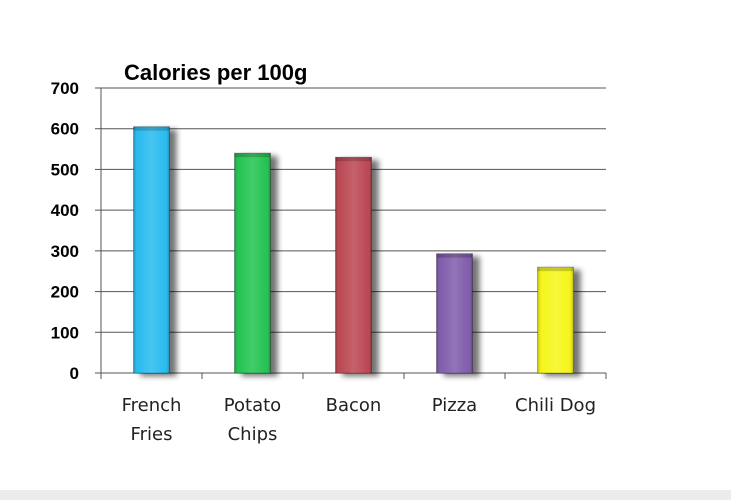 Image resolution: width=731 pixels, height=500 pixels. I want to click on y-tick-label: 400, so click(65, 210).